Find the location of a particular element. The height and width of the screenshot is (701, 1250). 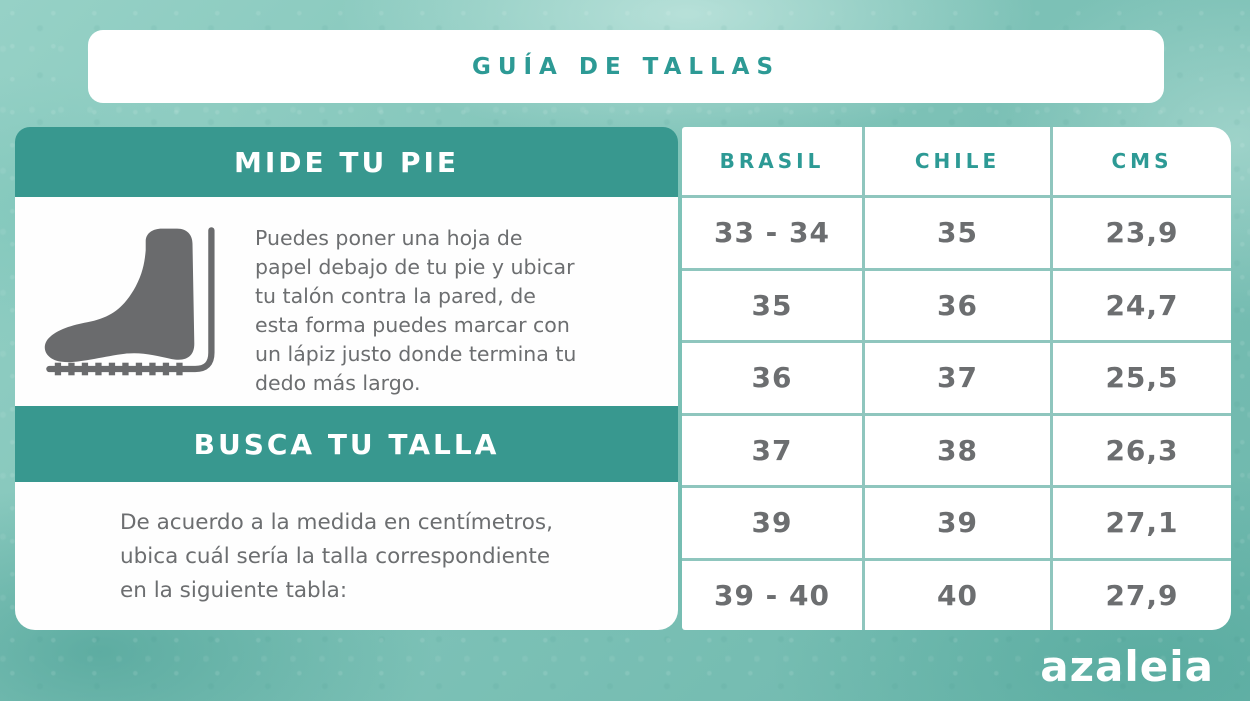

table-cell: 27,1 is located at coordinates (1142, 523).